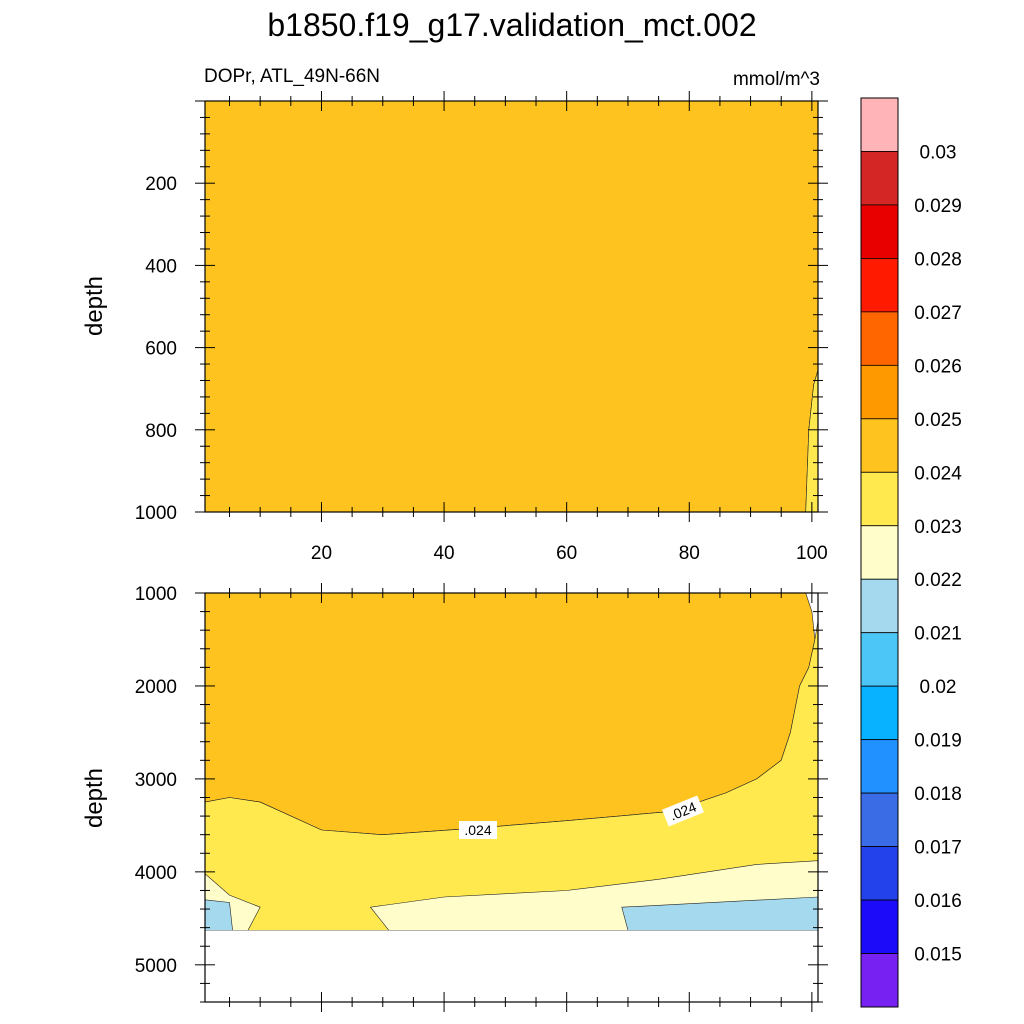 This screenshot has width=1024, height=1024. What do you see at coordinates (938, 634) in the screenshot?
I see `colorbar-level-label: 0.021` at bounding box center [938, 634].